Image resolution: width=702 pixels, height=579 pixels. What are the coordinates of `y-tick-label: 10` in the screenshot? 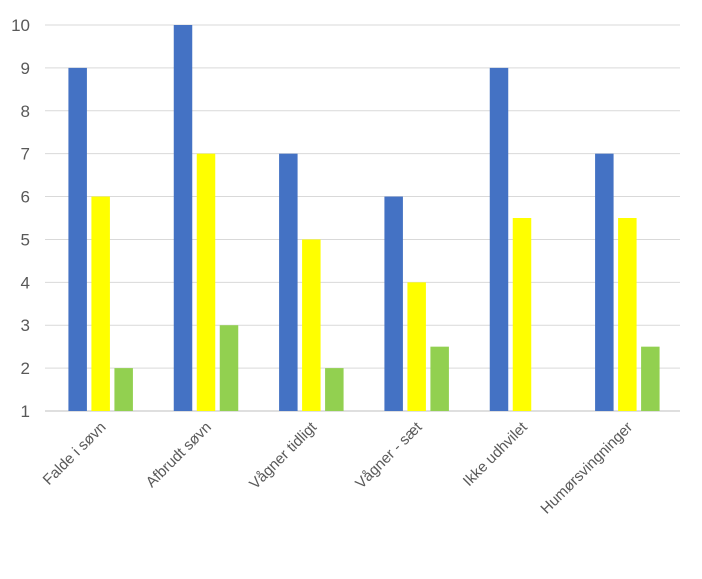 It's located at (20, 25).